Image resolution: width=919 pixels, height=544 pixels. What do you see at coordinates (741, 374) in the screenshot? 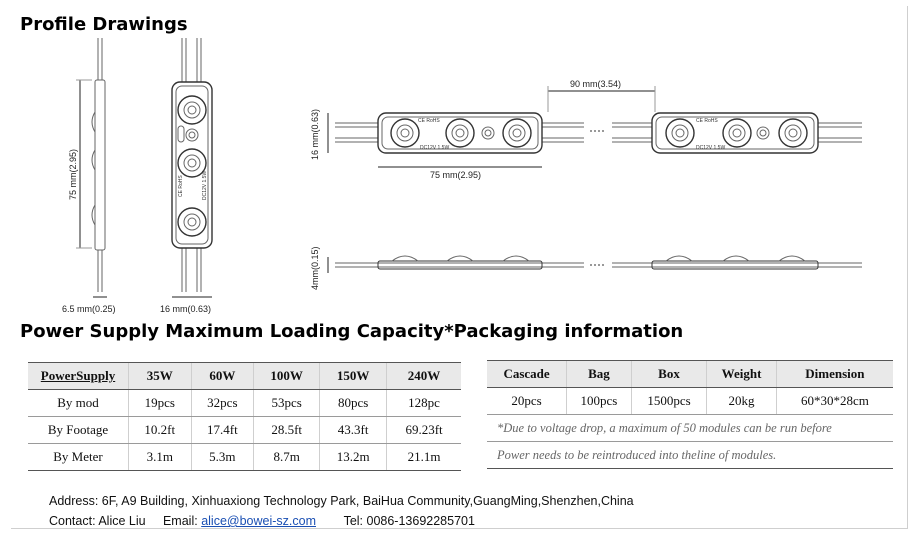
I see `header-cell: Weight` at bounding box center [741, 374].